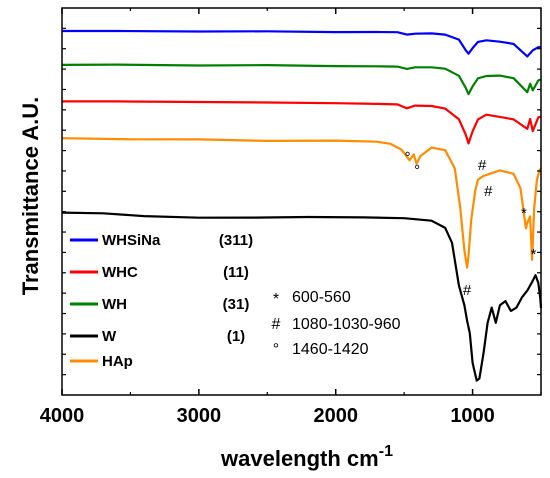 The height and width of the screenshot is (478, 550). Describe the element at coordinates (335, 416) in the screenshot. I see `x-tick-label: 2000` at that location.